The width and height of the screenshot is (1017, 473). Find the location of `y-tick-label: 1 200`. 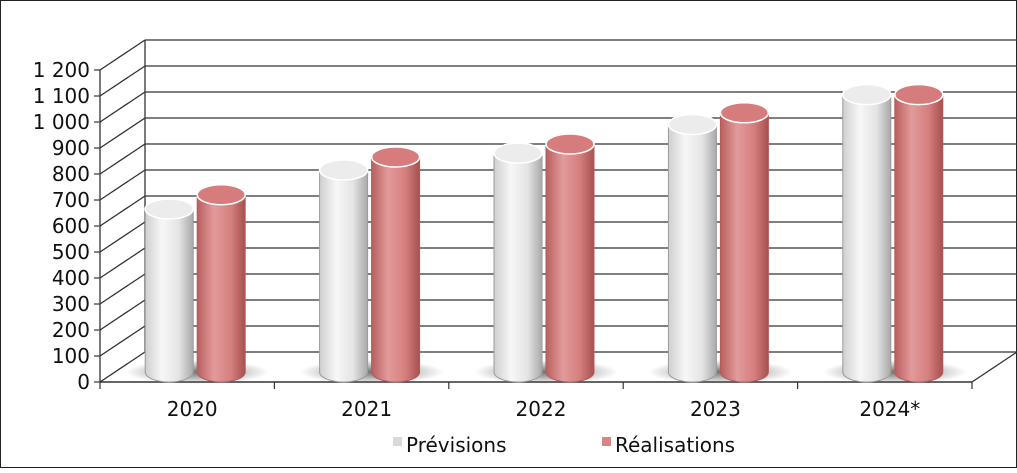

y-tick-label: 1 200 is located at coordinates (61, 70).